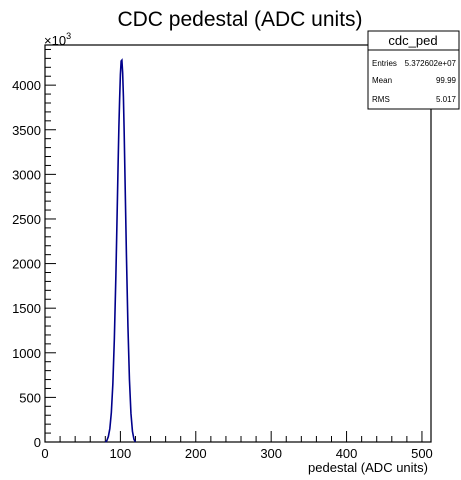  I want to click on x-tick-label: 300, so click(271, 453).